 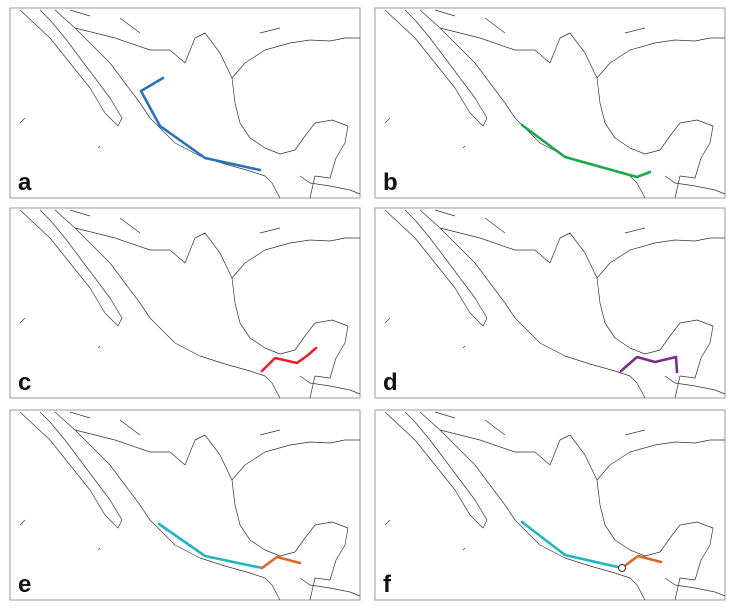 I want to click on panel-label: d, so click(x=390, y=382).